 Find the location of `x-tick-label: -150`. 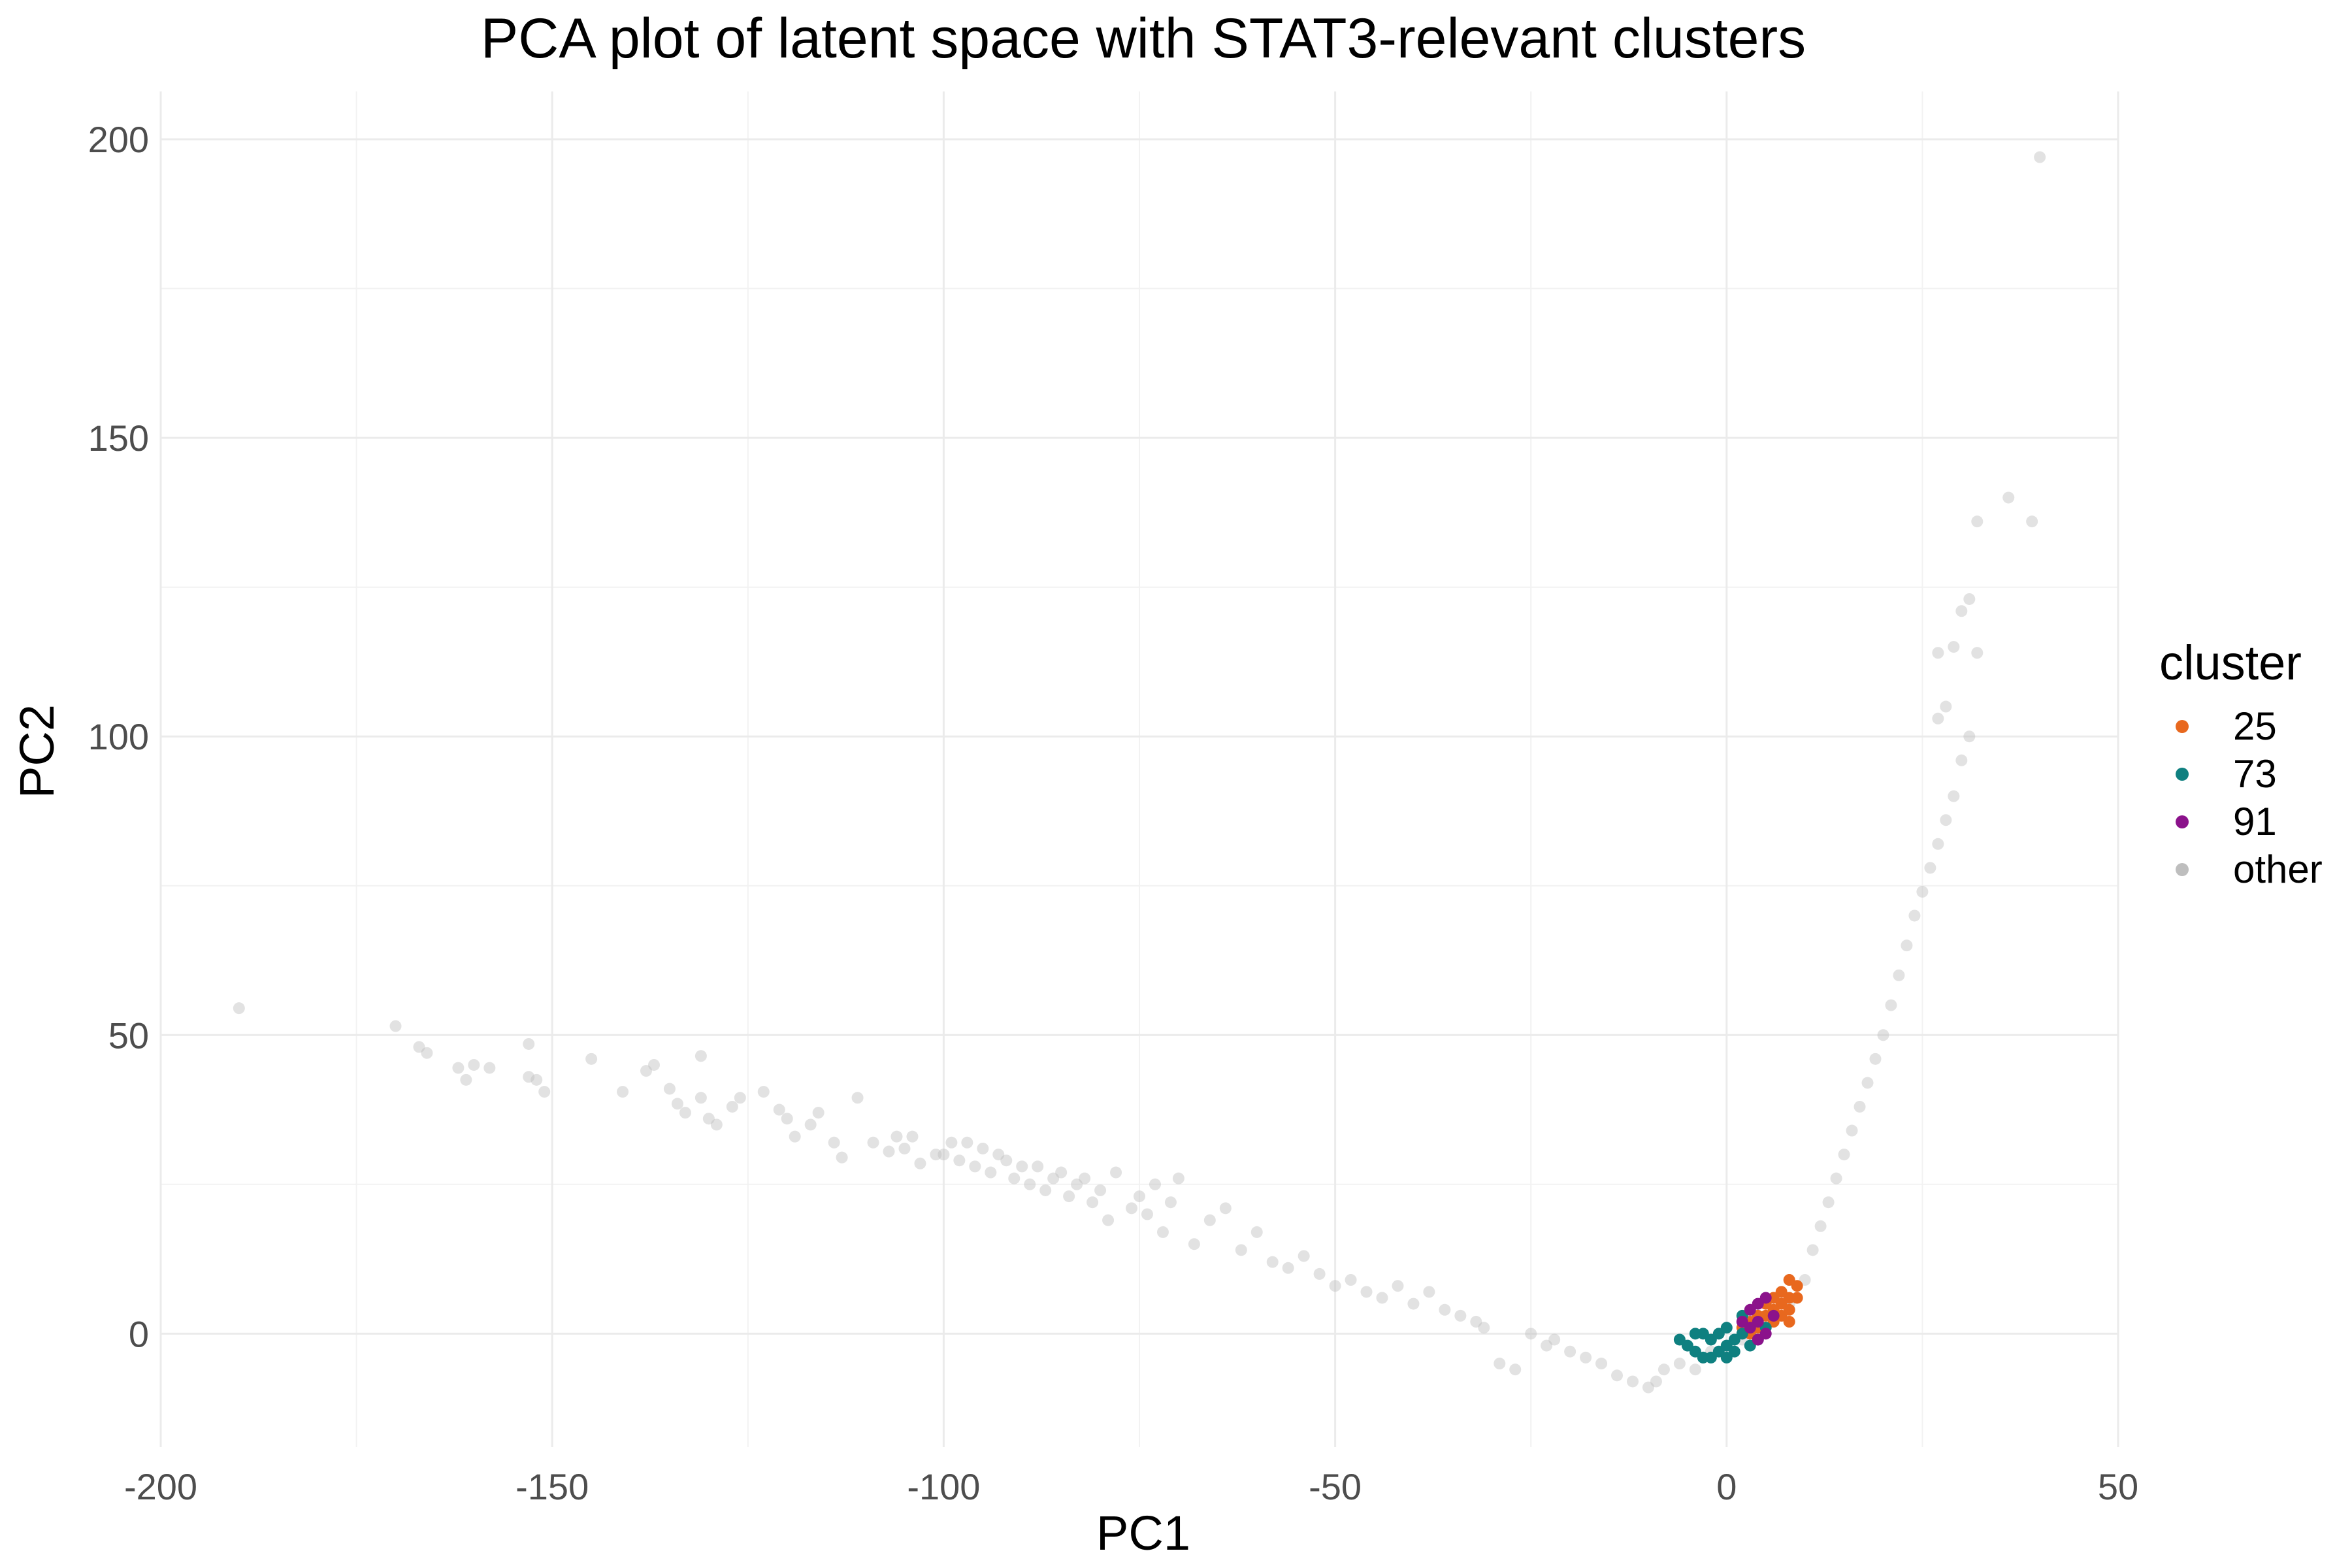

x-tick-label: -150 is located at coordinates (552, 1486).